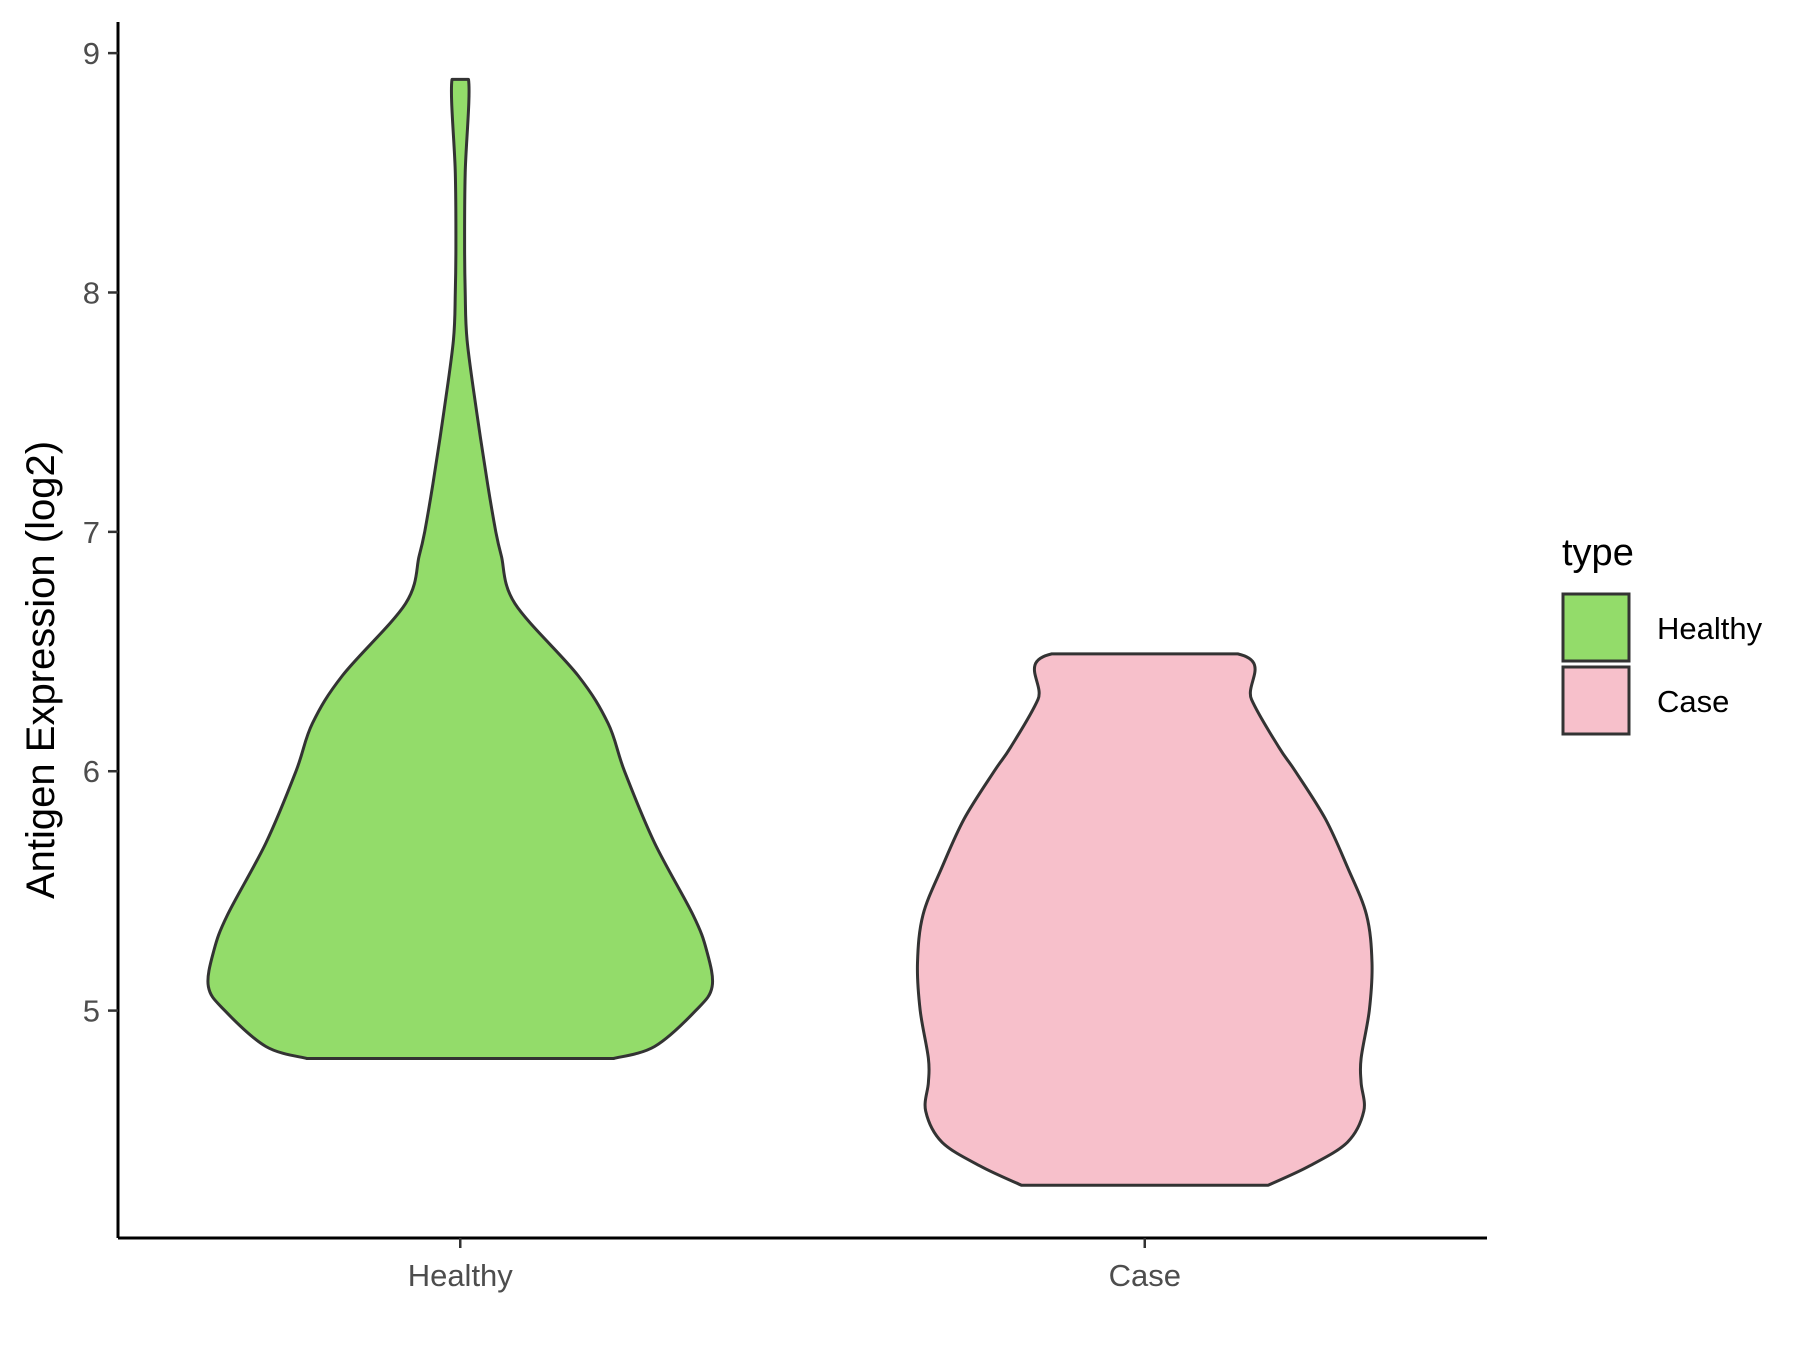 The image size is (1800, 1350). I want to click on violin-case, so click(1144, 919).